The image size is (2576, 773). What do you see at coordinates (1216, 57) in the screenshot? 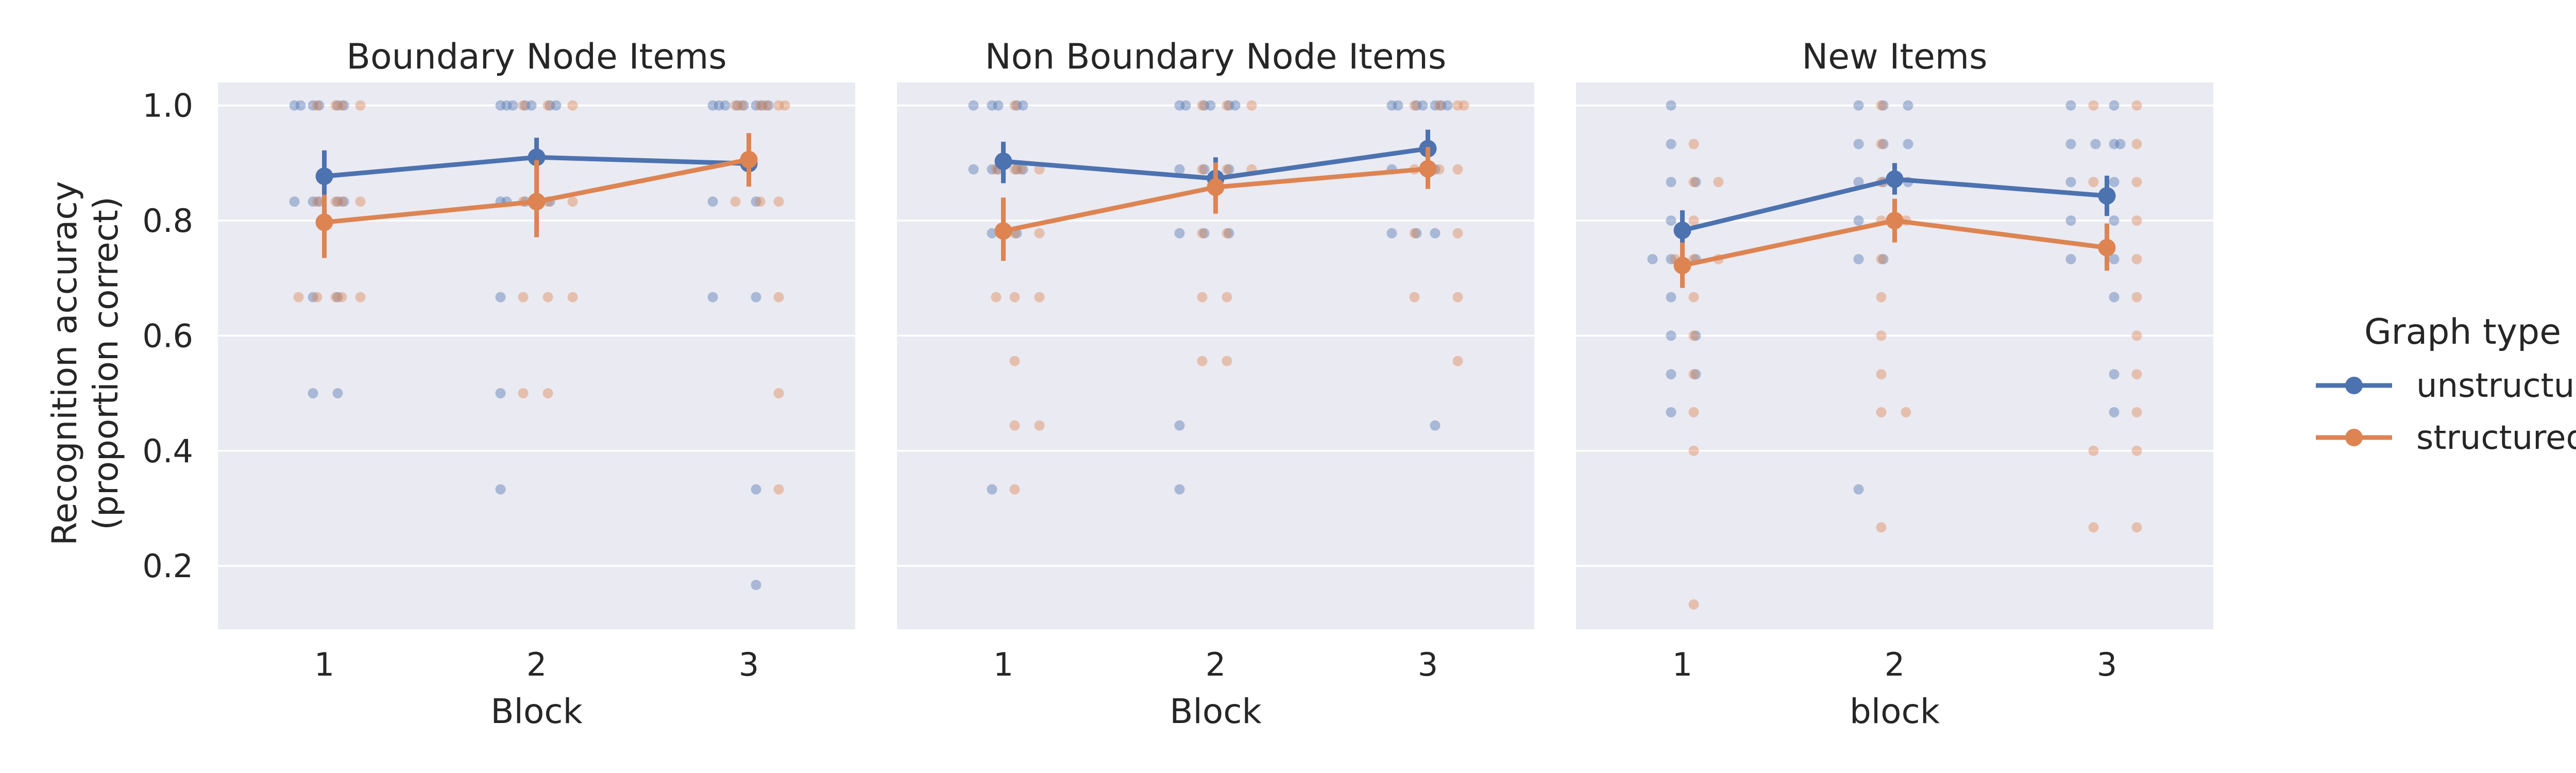
I see `panel-title: Non Boundary Node Items` at bounding box center [1216, 57].